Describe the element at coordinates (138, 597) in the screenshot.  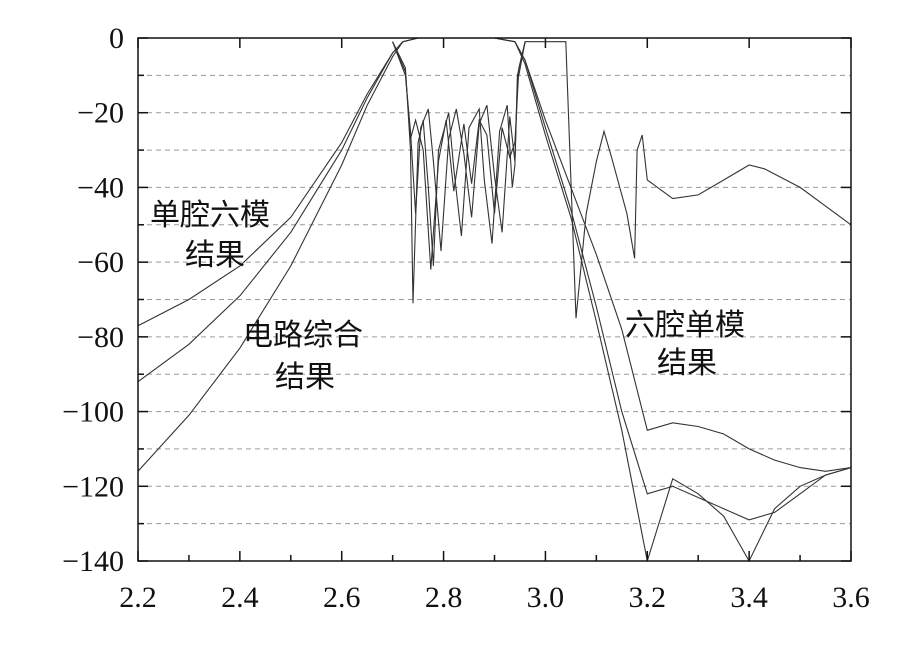
I see `x-tick-label: 2.2` at that location.